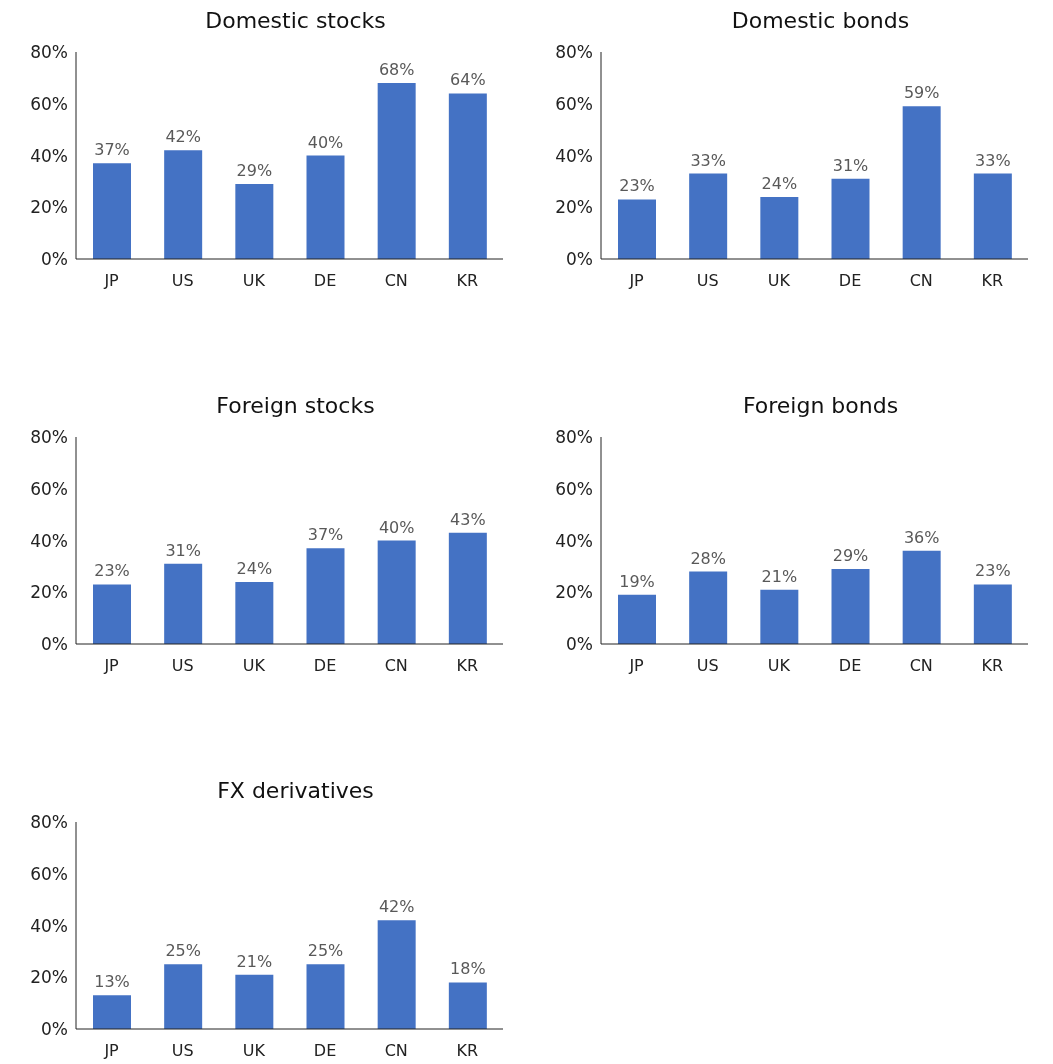 Image resolution: width=1053 pixels, height=1064 pixels. What do you see at coordinates (468, 969) in the screenshot?
I see `data-label: 18%` at bounding box center [468, 969].